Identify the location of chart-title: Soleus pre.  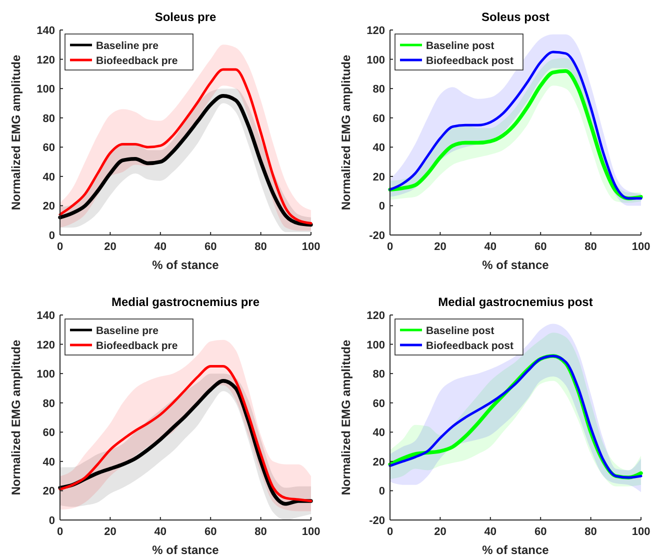
(185, 17).